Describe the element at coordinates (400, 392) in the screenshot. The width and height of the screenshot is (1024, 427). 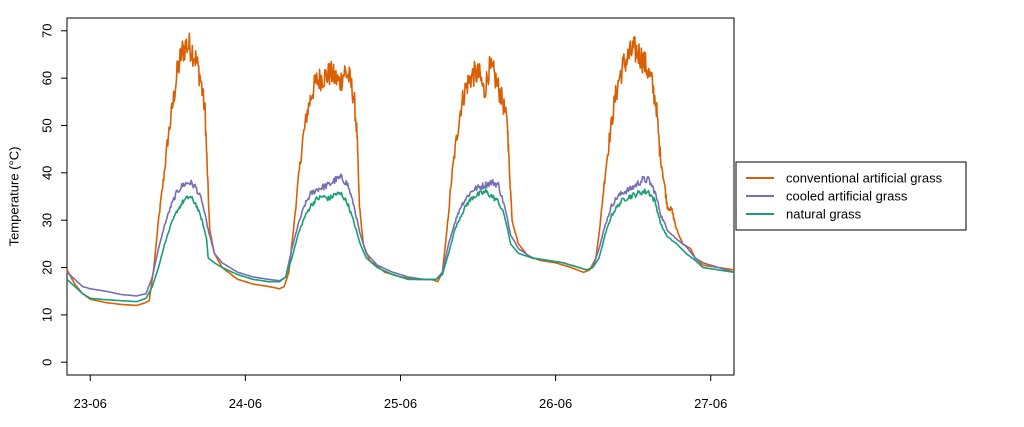
I see `x-axis: 23-06 24-06 25-06 26-06 27-06` at that location.